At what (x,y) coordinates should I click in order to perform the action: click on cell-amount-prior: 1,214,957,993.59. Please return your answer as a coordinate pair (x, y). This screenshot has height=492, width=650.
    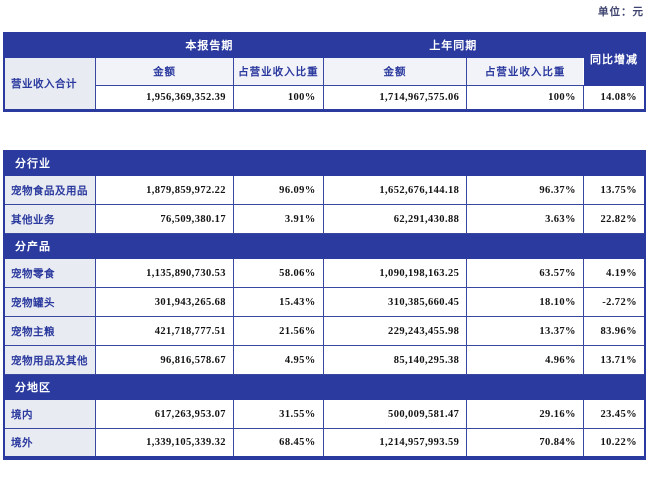
    Looking at the image, I should click on (395, 443).